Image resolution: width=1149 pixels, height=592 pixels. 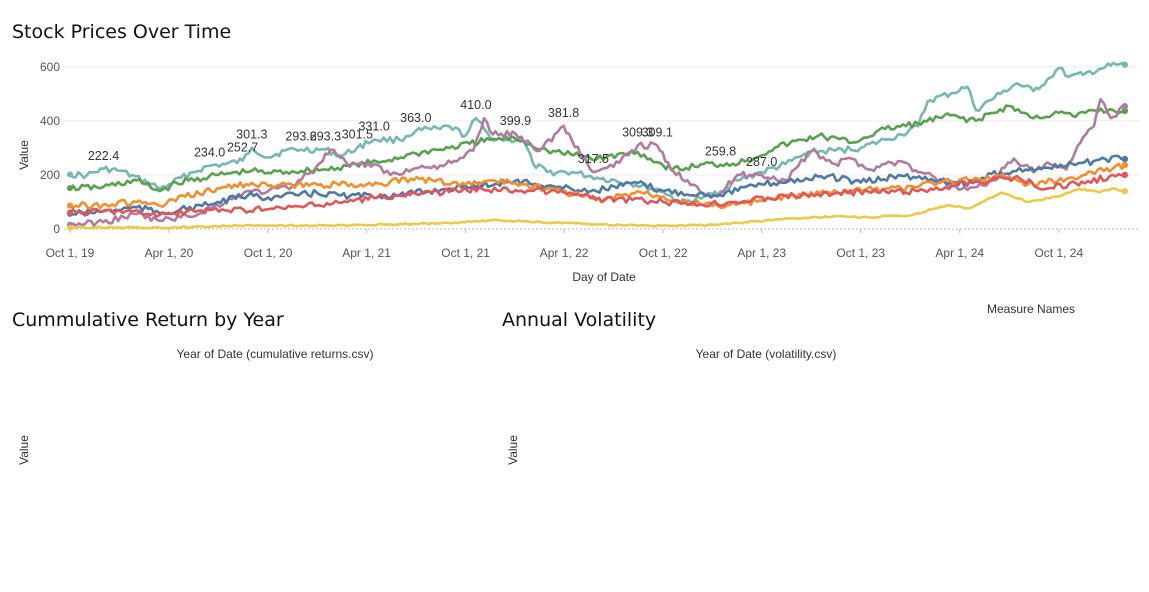 I want to click on series-start-marker-meta, so click(x=69, y=174).